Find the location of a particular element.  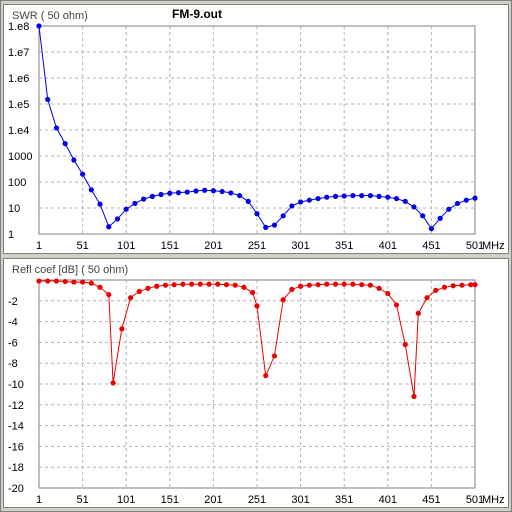

y-tick-label: 10 is located at coordinates (14, 209).